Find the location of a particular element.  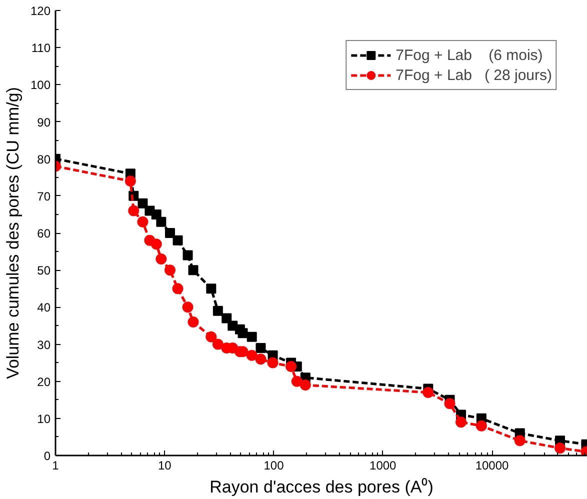

legend-label: 7Fog + Lab ( 28 jours) is located at coordinates (474, 75).